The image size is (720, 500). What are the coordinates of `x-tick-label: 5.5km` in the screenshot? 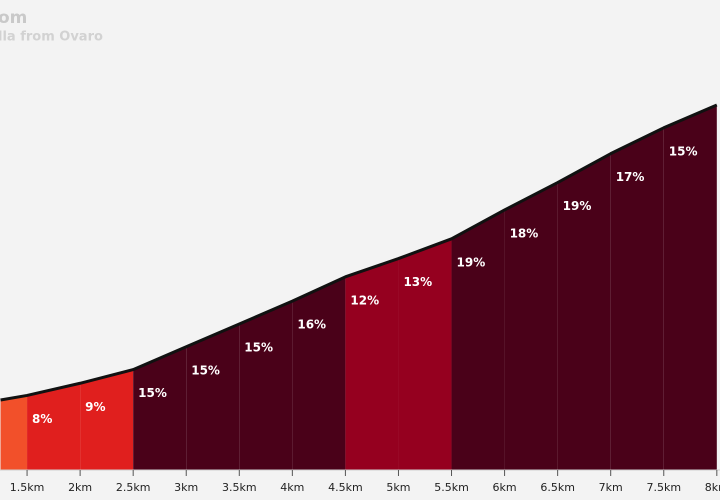 It's located at (451, 487).